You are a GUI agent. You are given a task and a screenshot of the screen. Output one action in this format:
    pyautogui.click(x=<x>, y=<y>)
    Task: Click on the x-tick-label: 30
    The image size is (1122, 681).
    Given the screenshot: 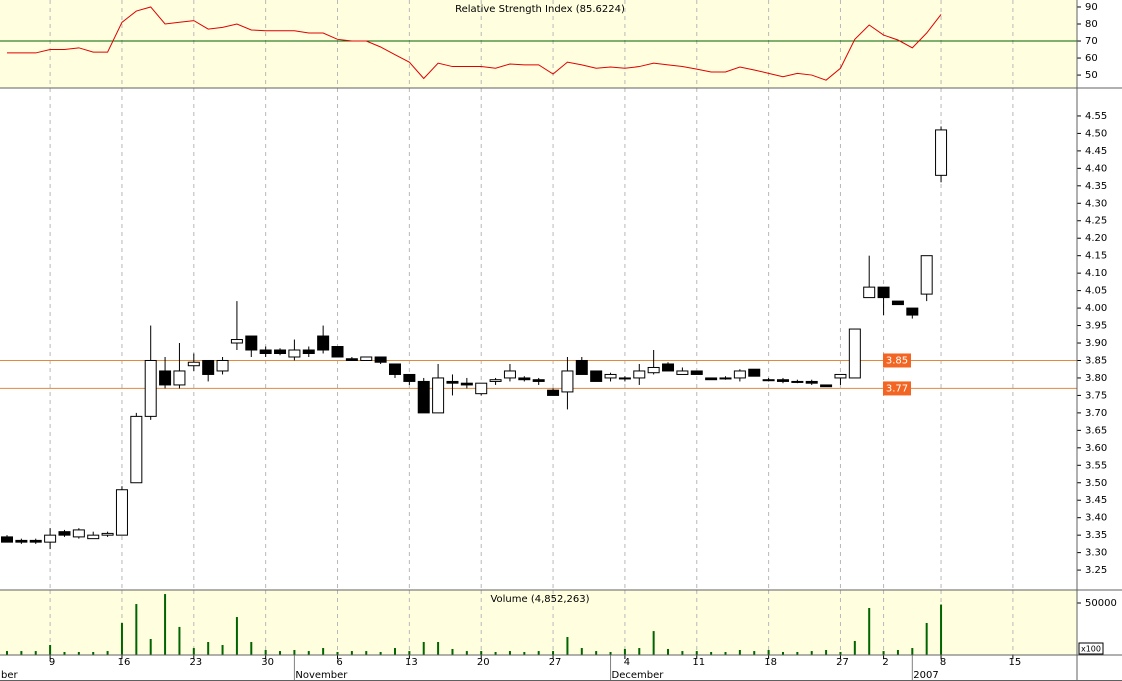 What is the action you would take?
    pyautogui.click(x=267, y=662)
    